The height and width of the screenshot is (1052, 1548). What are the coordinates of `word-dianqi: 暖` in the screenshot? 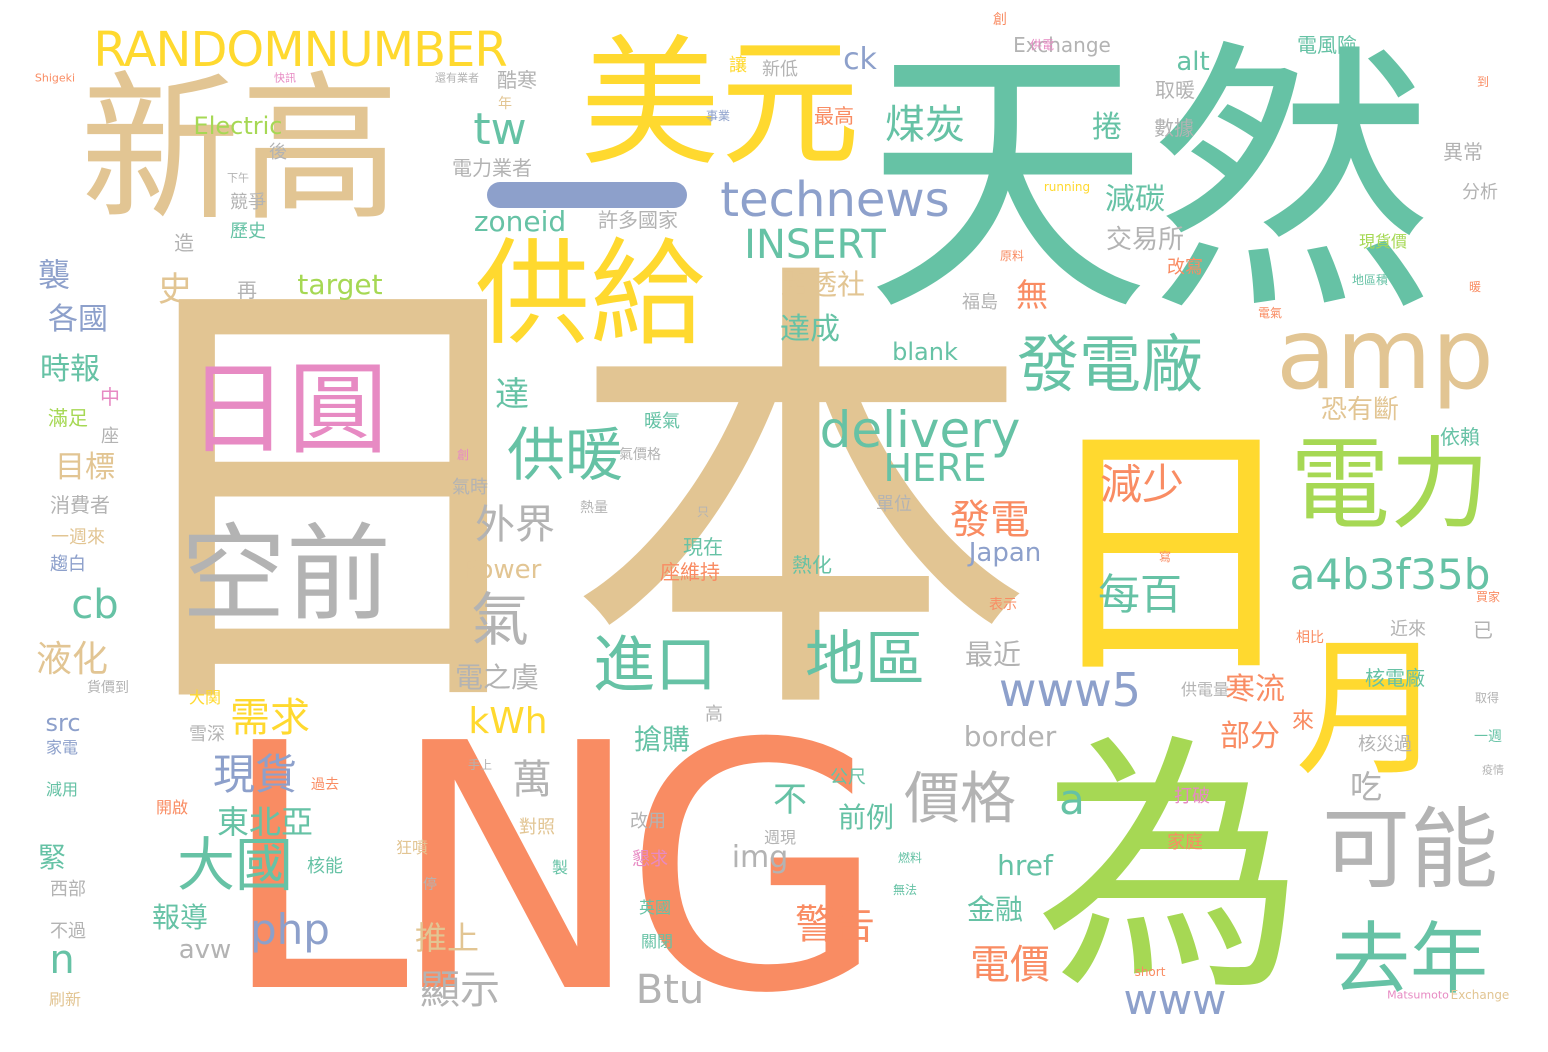 It's located at (1475, 287).